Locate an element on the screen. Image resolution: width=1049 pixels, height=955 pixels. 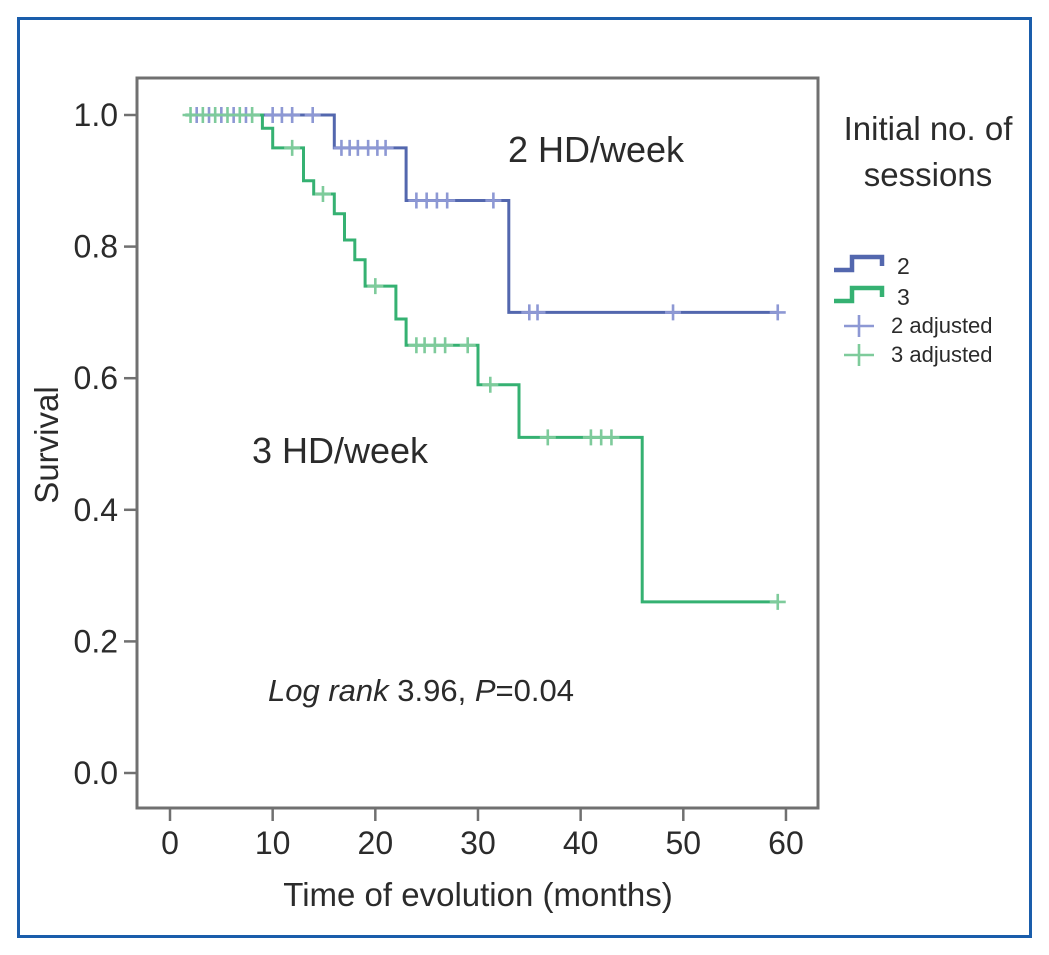
y-axis-tick-label: 0.8 is located at coordinates (96, 247).